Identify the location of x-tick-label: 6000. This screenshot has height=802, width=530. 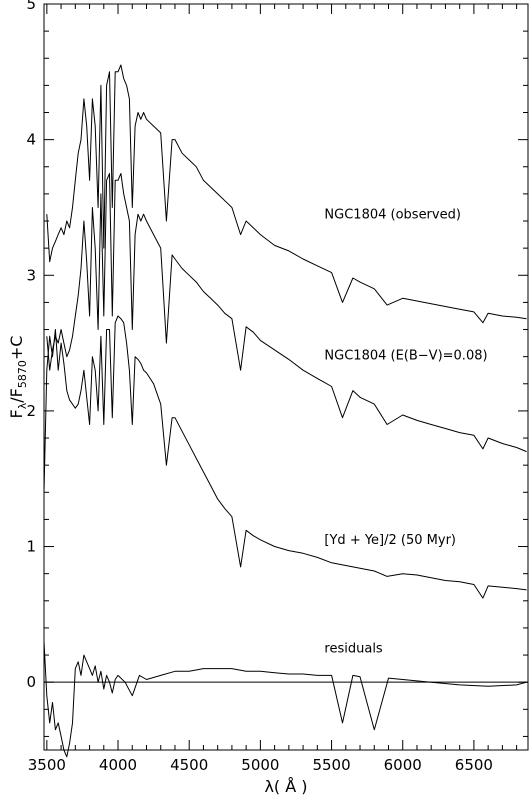
(403, 765).